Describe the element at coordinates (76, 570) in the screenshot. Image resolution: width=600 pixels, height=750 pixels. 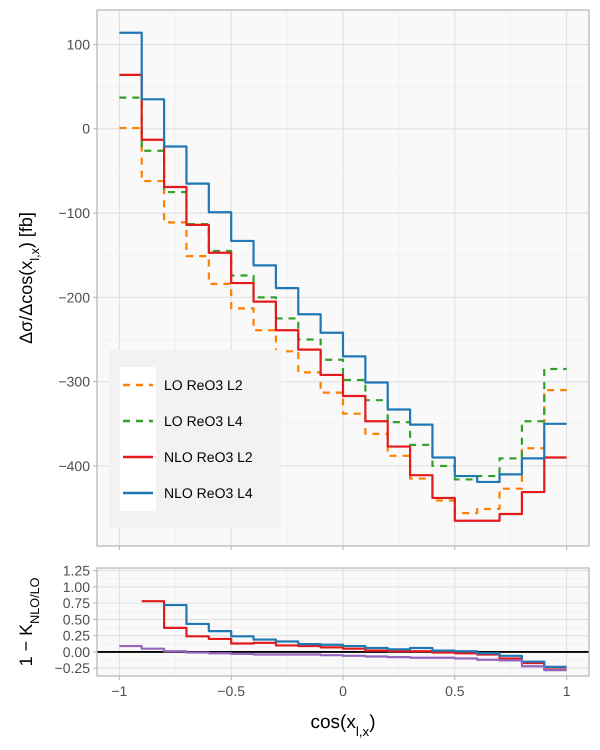
I see `y-tick-label: 1.25` at that location.